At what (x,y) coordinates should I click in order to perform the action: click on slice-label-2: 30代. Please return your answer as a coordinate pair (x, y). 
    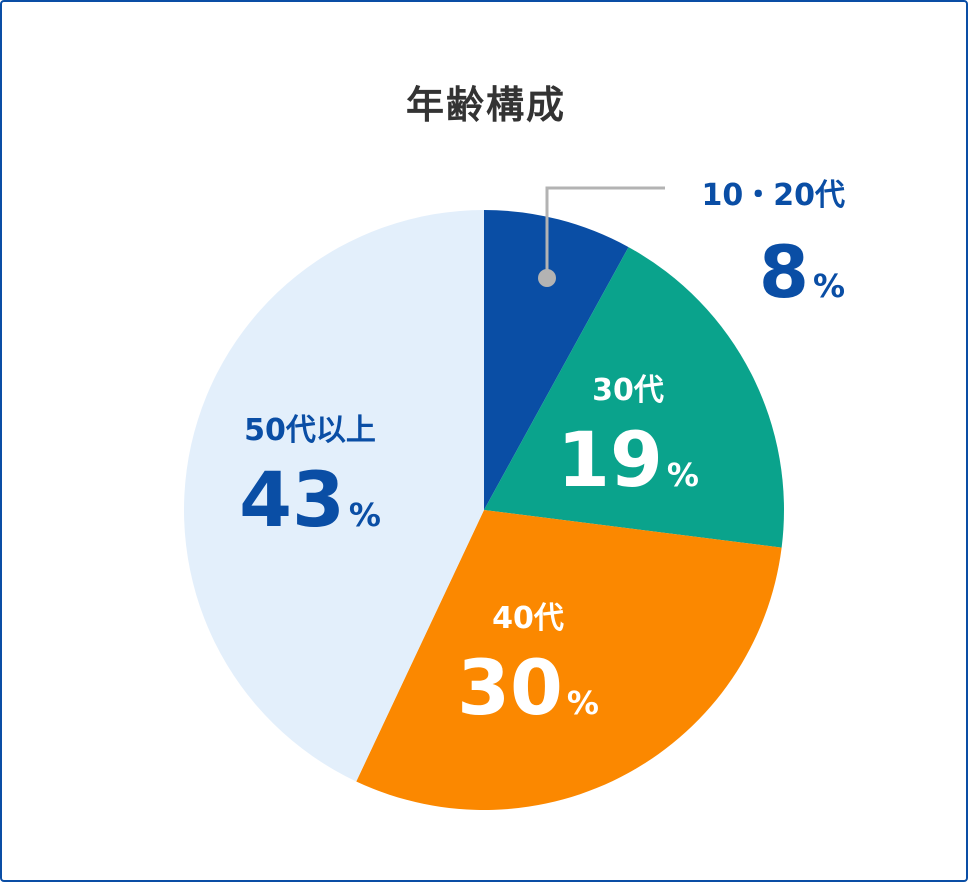
    Looking at the image, I should click on (628, 390).